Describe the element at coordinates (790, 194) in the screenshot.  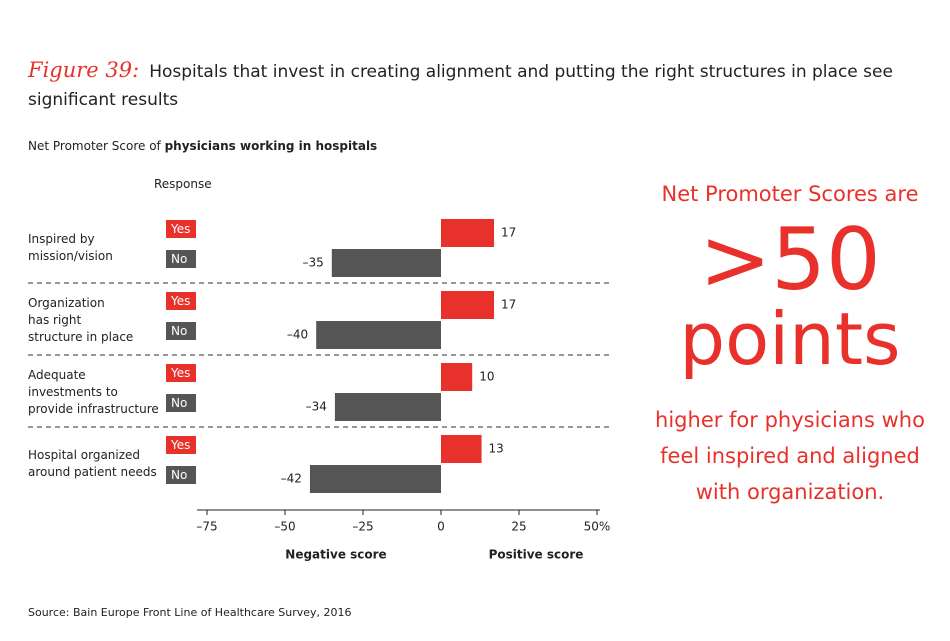
I see `callout-line: Net Promoter Scores are` at that location.